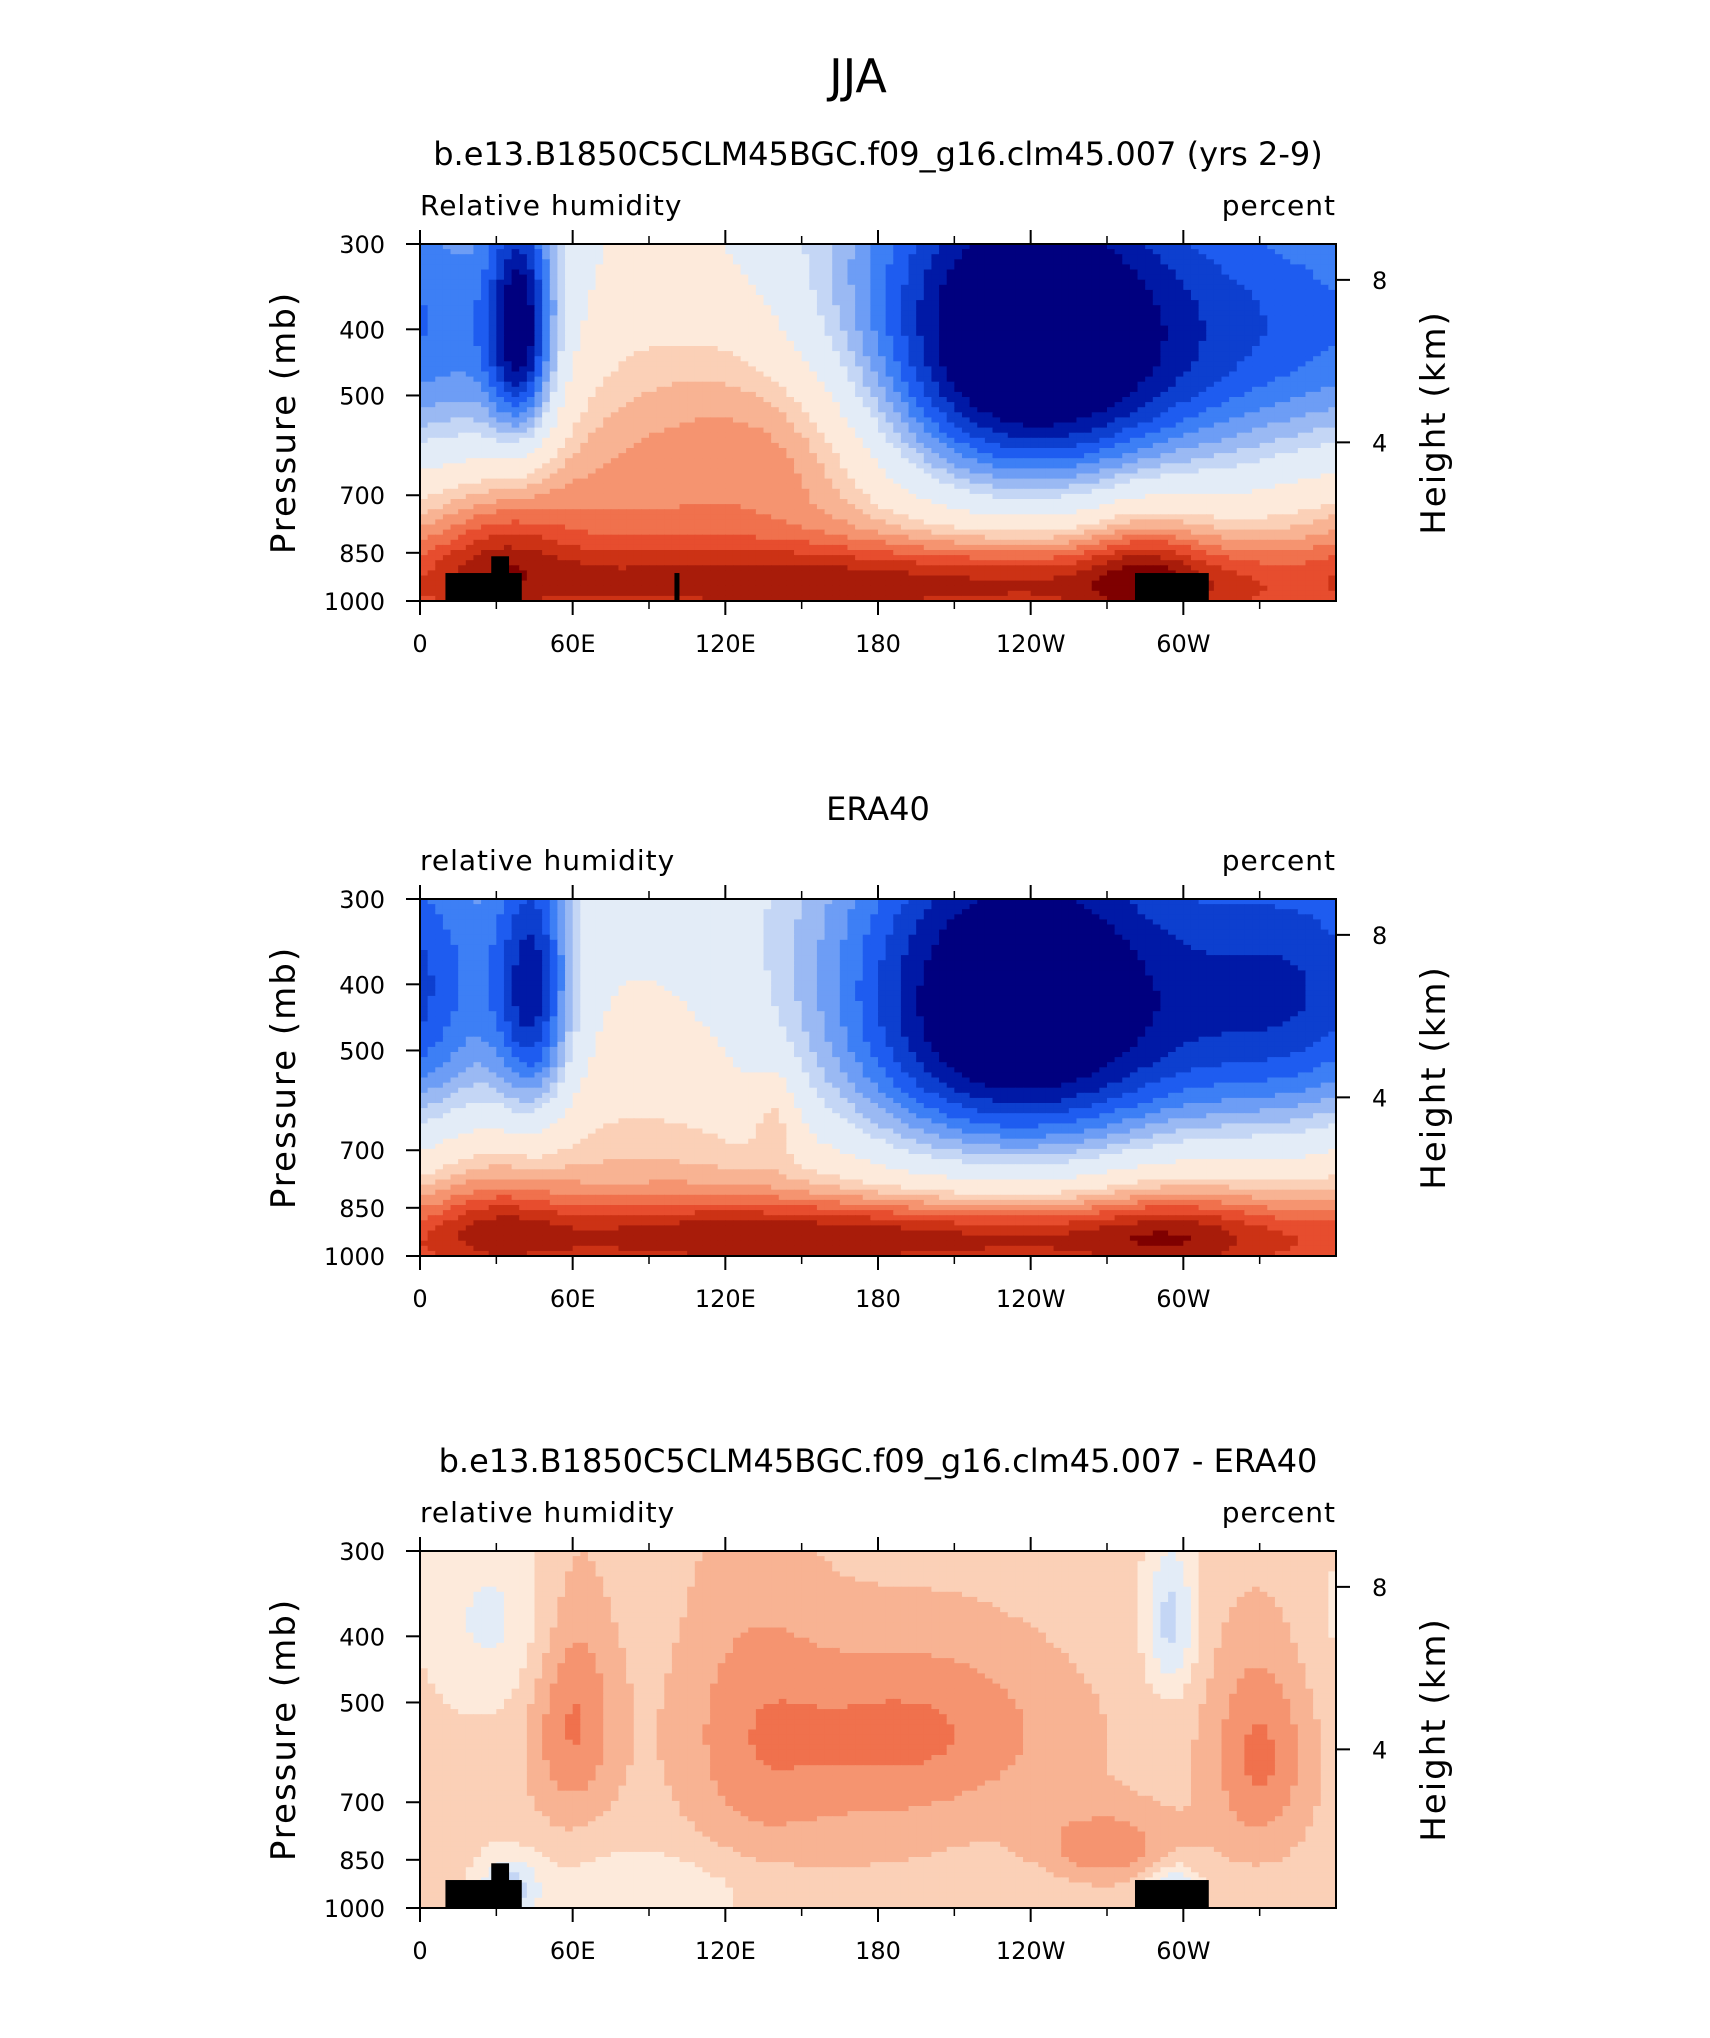 The image size is (1710, 2038). What do you see at coordinates (878, 659) in the screenshot?
I see `min-max-text: MIN = 15.92 MAX = 95.14` at bounding box center [878, 659].